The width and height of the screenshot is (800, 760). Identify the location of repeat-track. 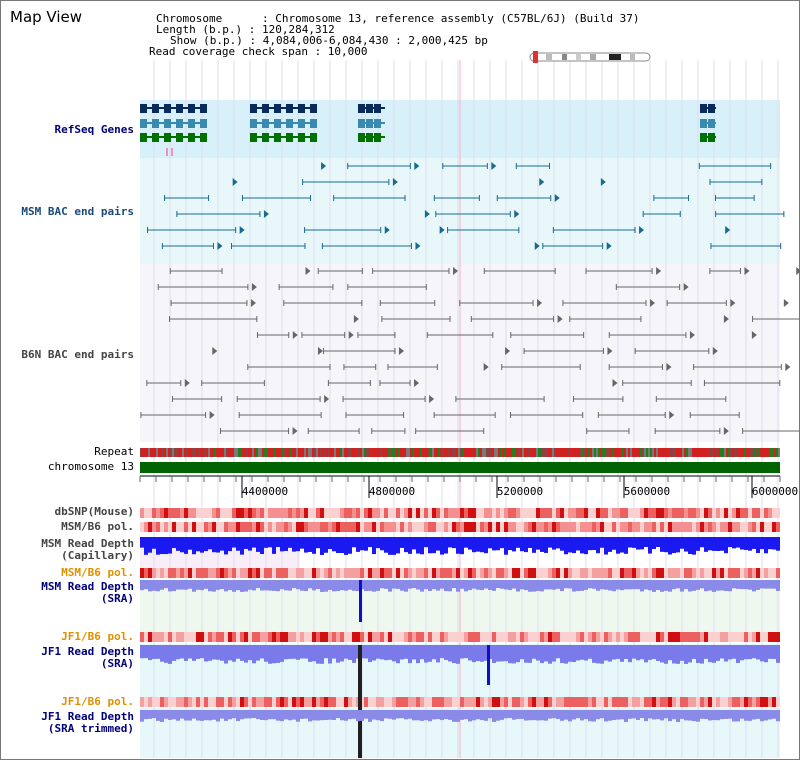
(460, 452).